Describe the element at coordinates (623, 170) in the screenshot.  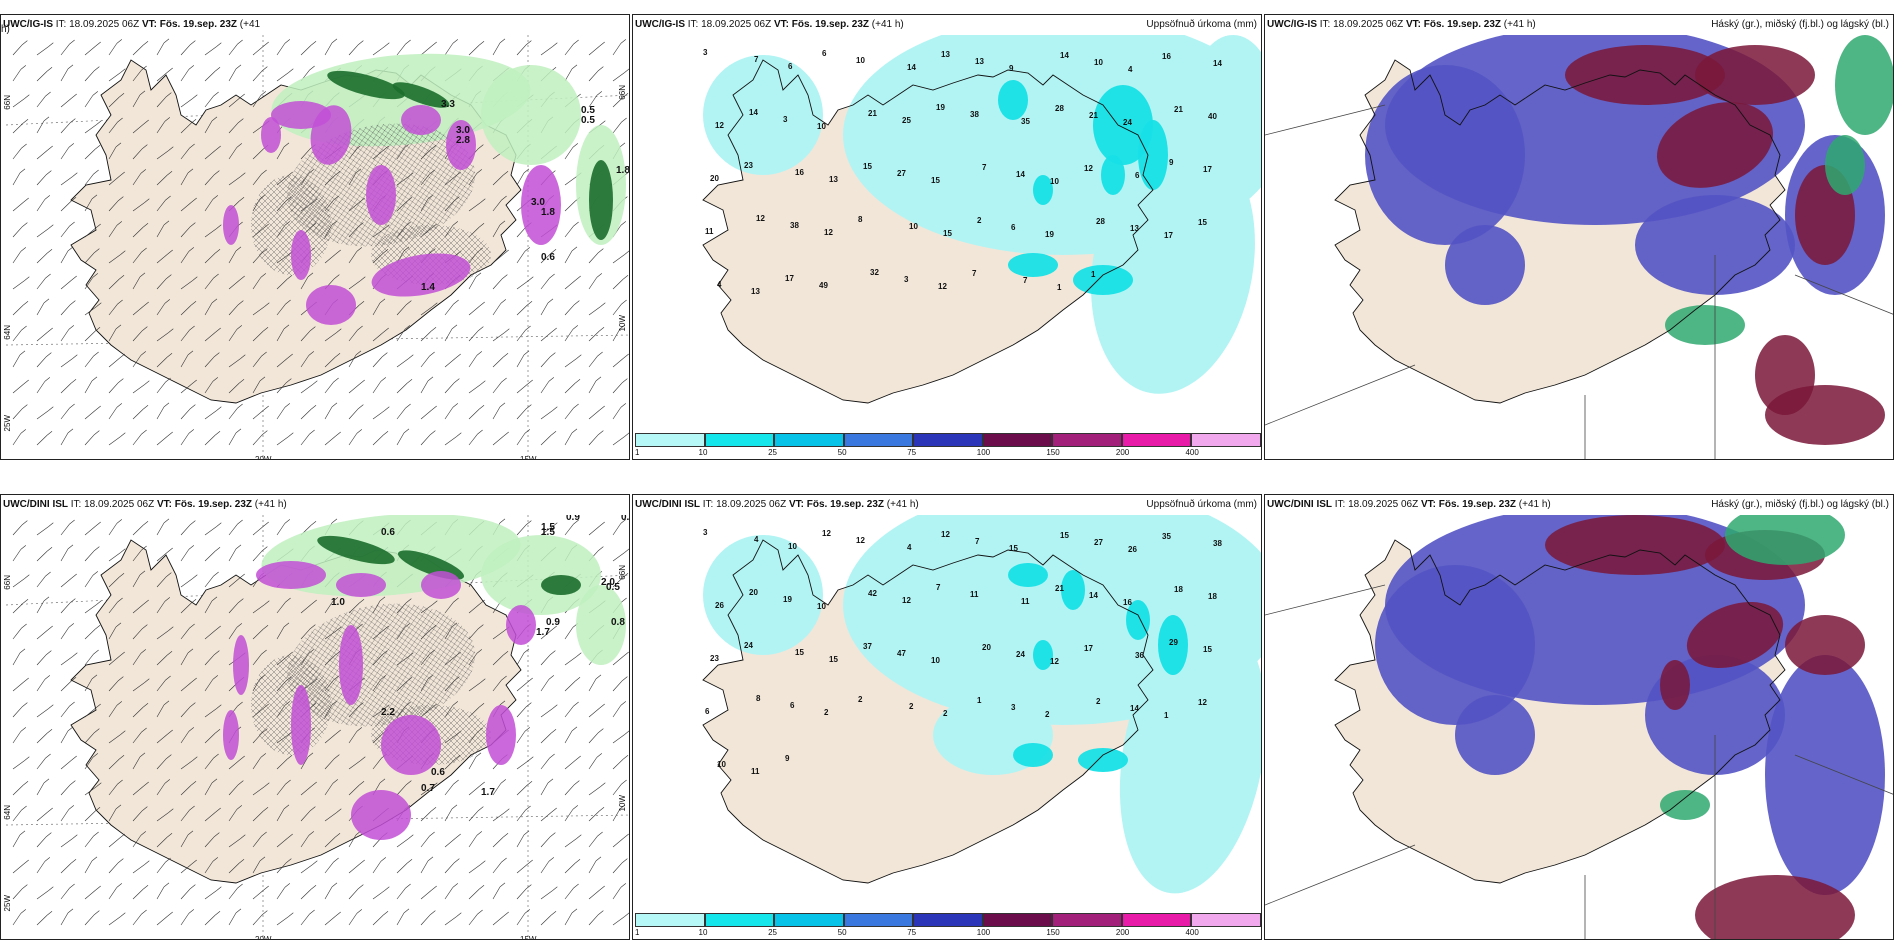
I see `wind-value-label: 1.8` at that location.